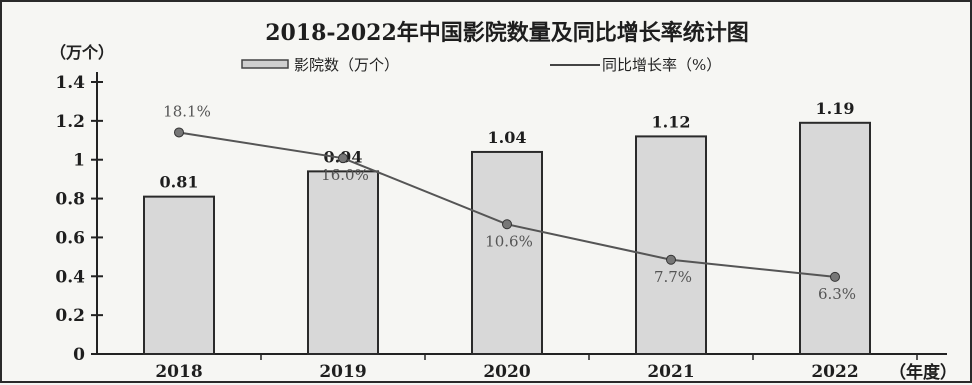 This screenshot has height=385, width=972. Describe the element at coordinates (673, 277) in the screenshot. I see `rate-value-label: 7.7%` at that location.